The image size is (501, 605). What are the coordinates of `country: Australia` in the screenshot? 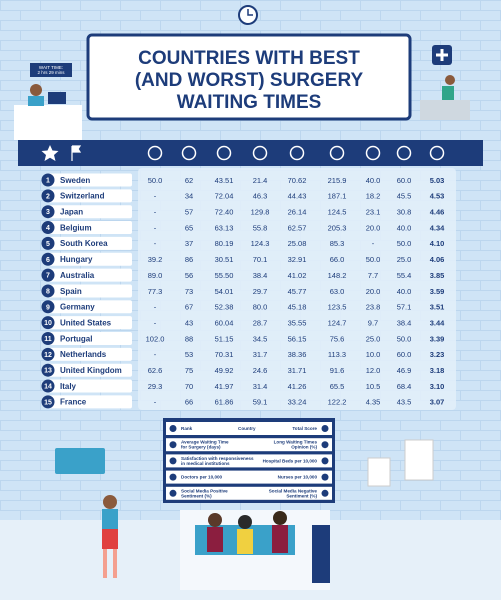 It's located at (77, 275).